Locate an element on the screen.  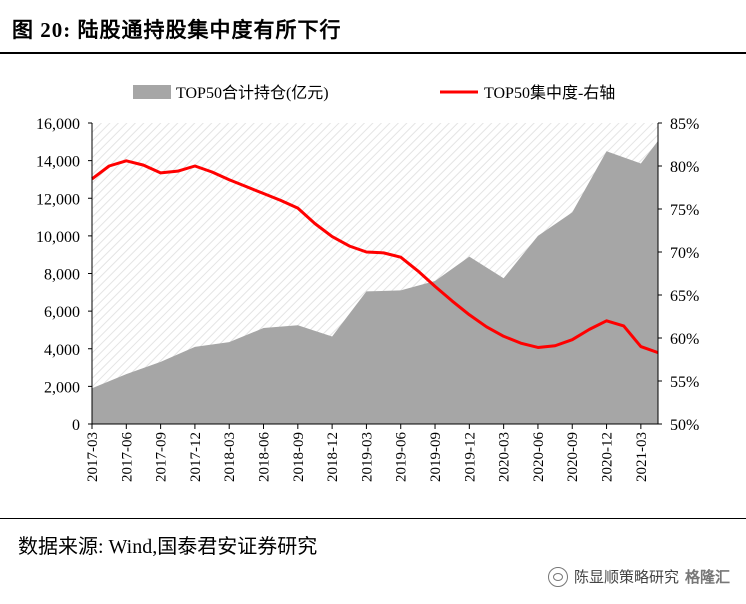
x-tick-label: 2020-09 is located at coordinates (573, 457).